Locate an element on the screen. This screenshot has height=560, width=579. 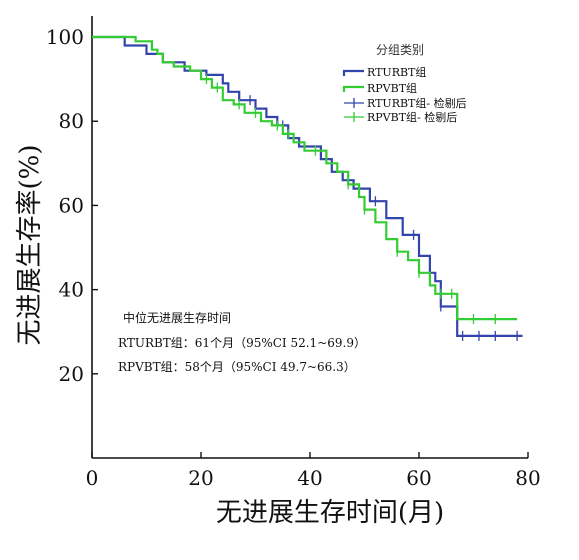
y-tick-label: 80 is located at coordinates (71, 121).